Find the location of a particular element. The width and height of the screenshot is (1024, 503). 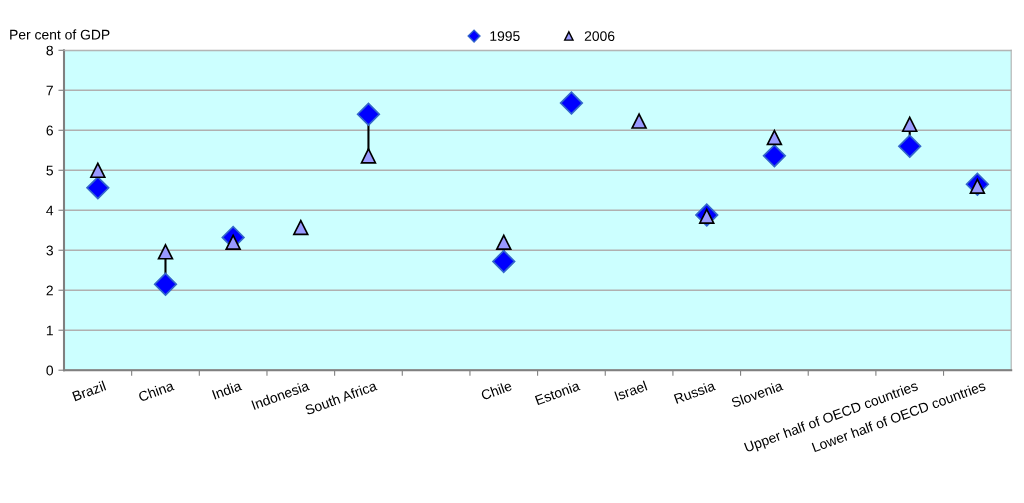

x-tick-label: India is located at coordinates (227, 390).